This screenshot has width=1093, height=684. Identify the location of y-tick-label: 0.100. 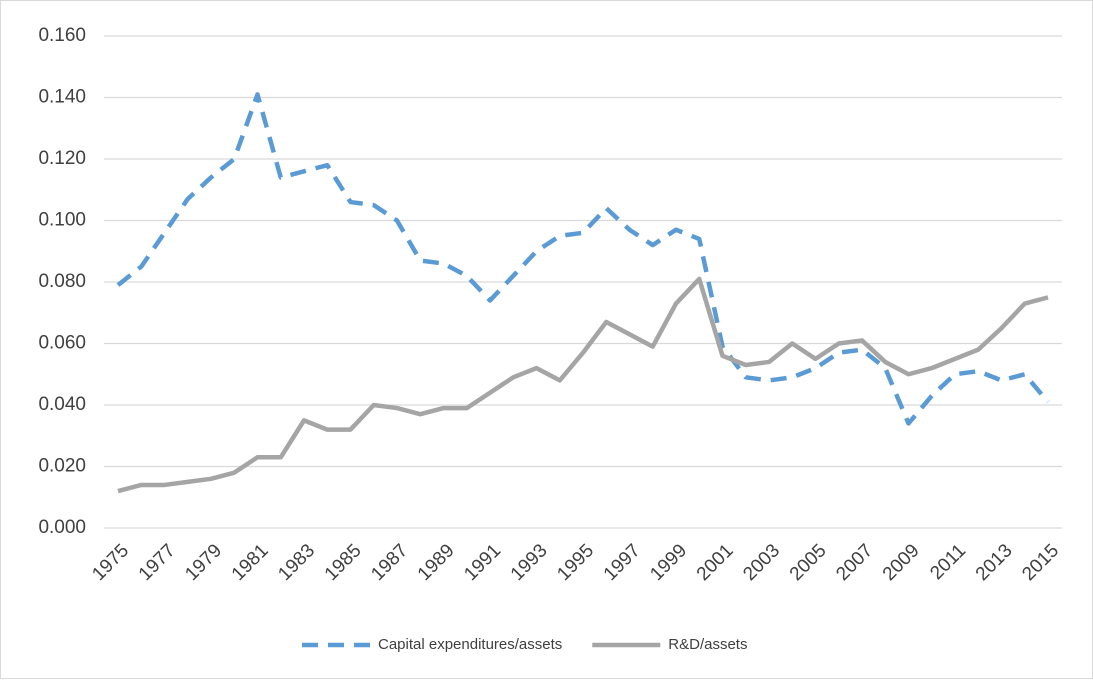
(62, 220).